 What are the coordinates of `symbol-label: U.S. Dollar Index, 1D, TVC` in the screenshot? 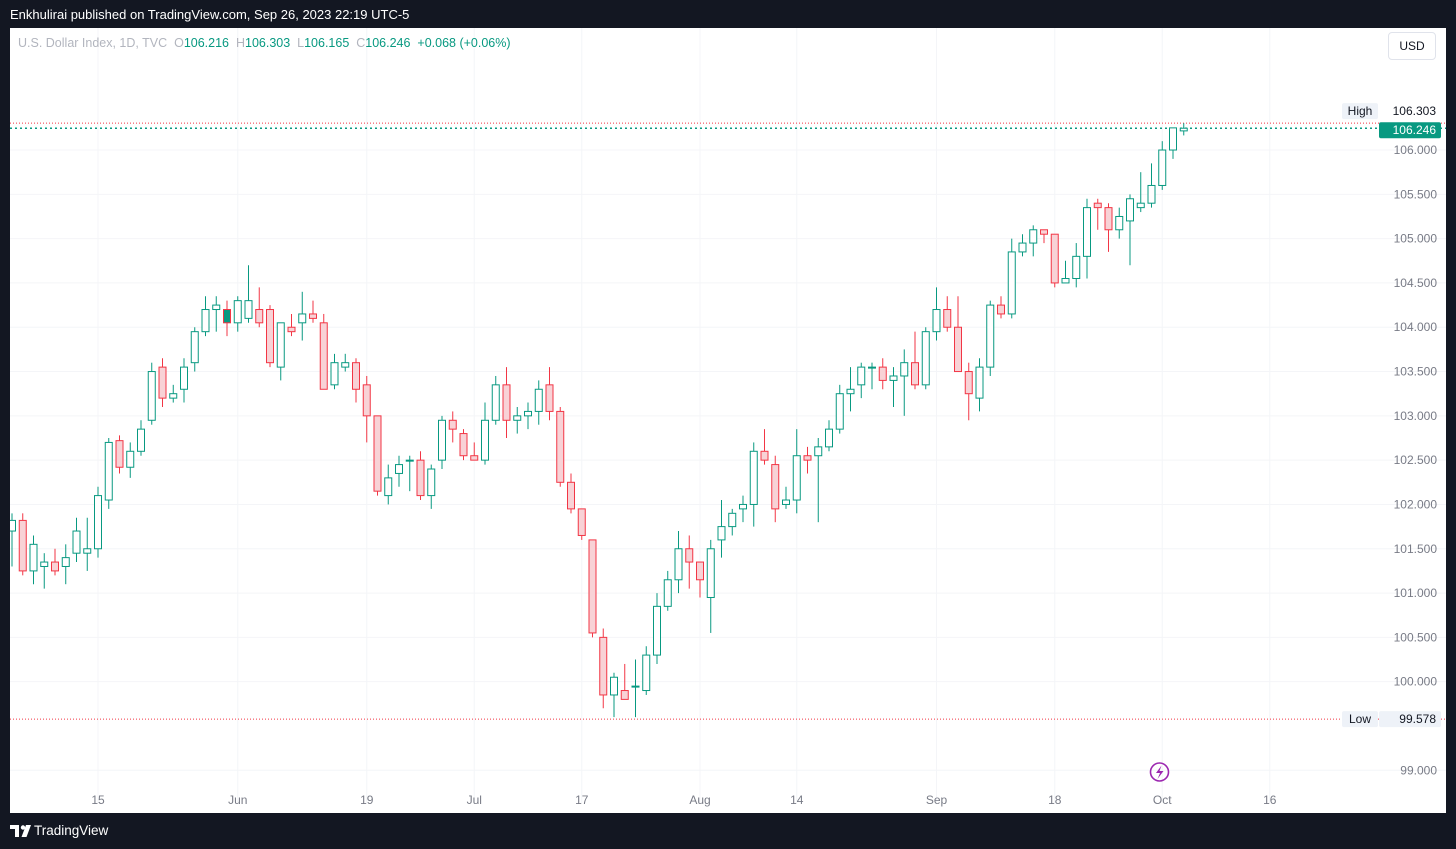 It's located at (93, 43).